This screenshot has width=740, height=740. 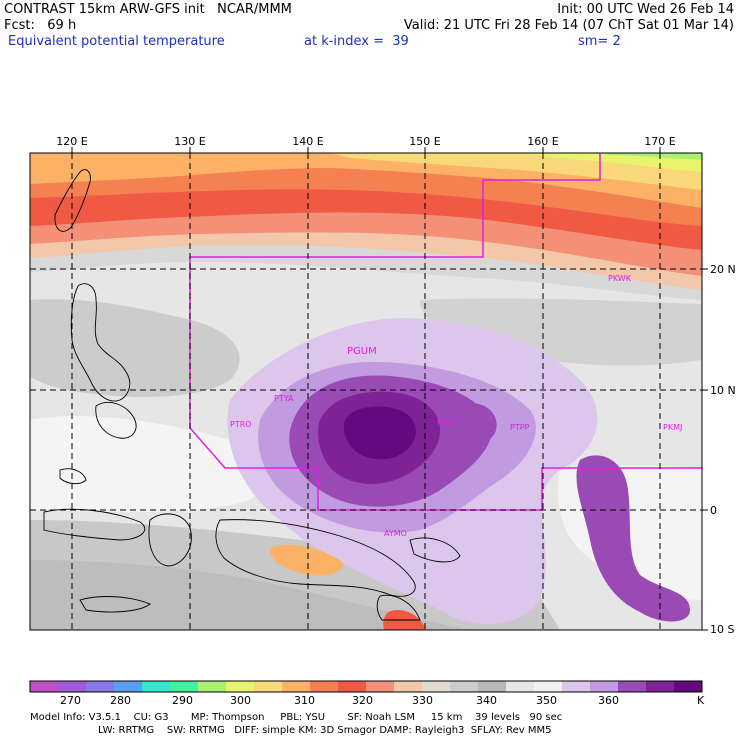 I want to click on field-name: Equivalent potential temperature, so click(x=116, y=41).